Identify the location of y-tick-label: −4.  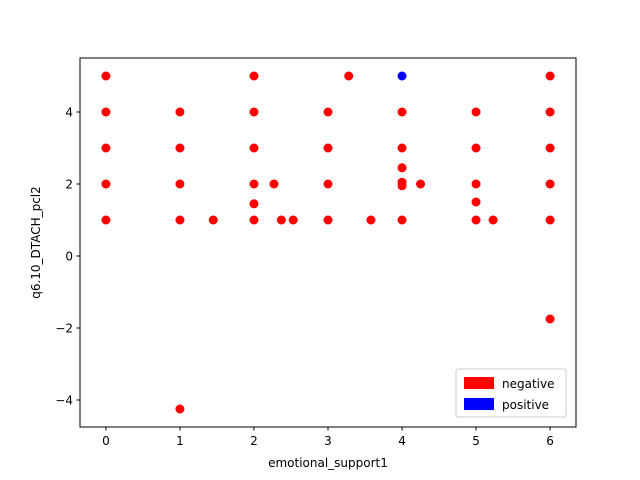
(64, 401).